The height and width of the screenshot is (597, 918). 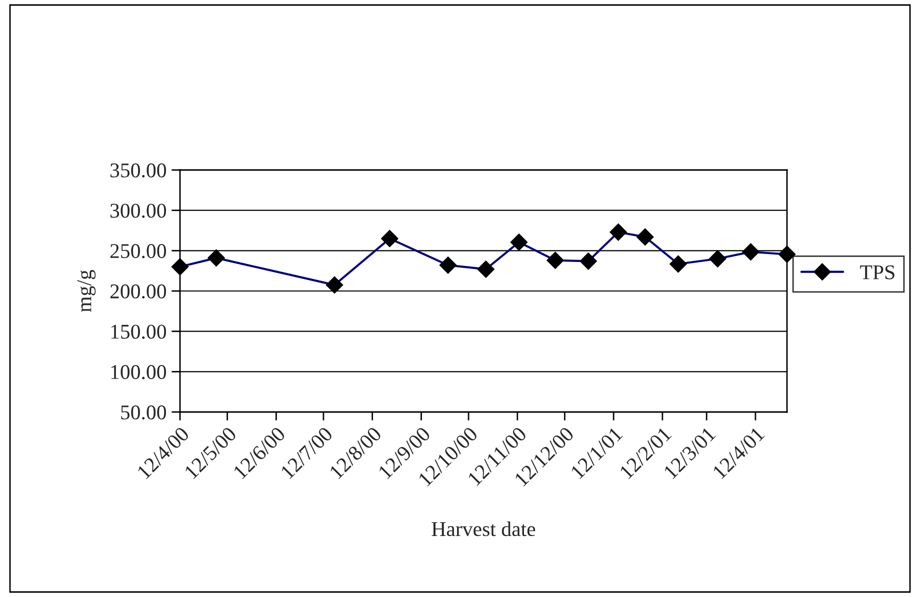 What do you see at coordinates (138, 291) in the screenshot?
I see `y-tick-label: 200.00` at bounding box center [138, 291].